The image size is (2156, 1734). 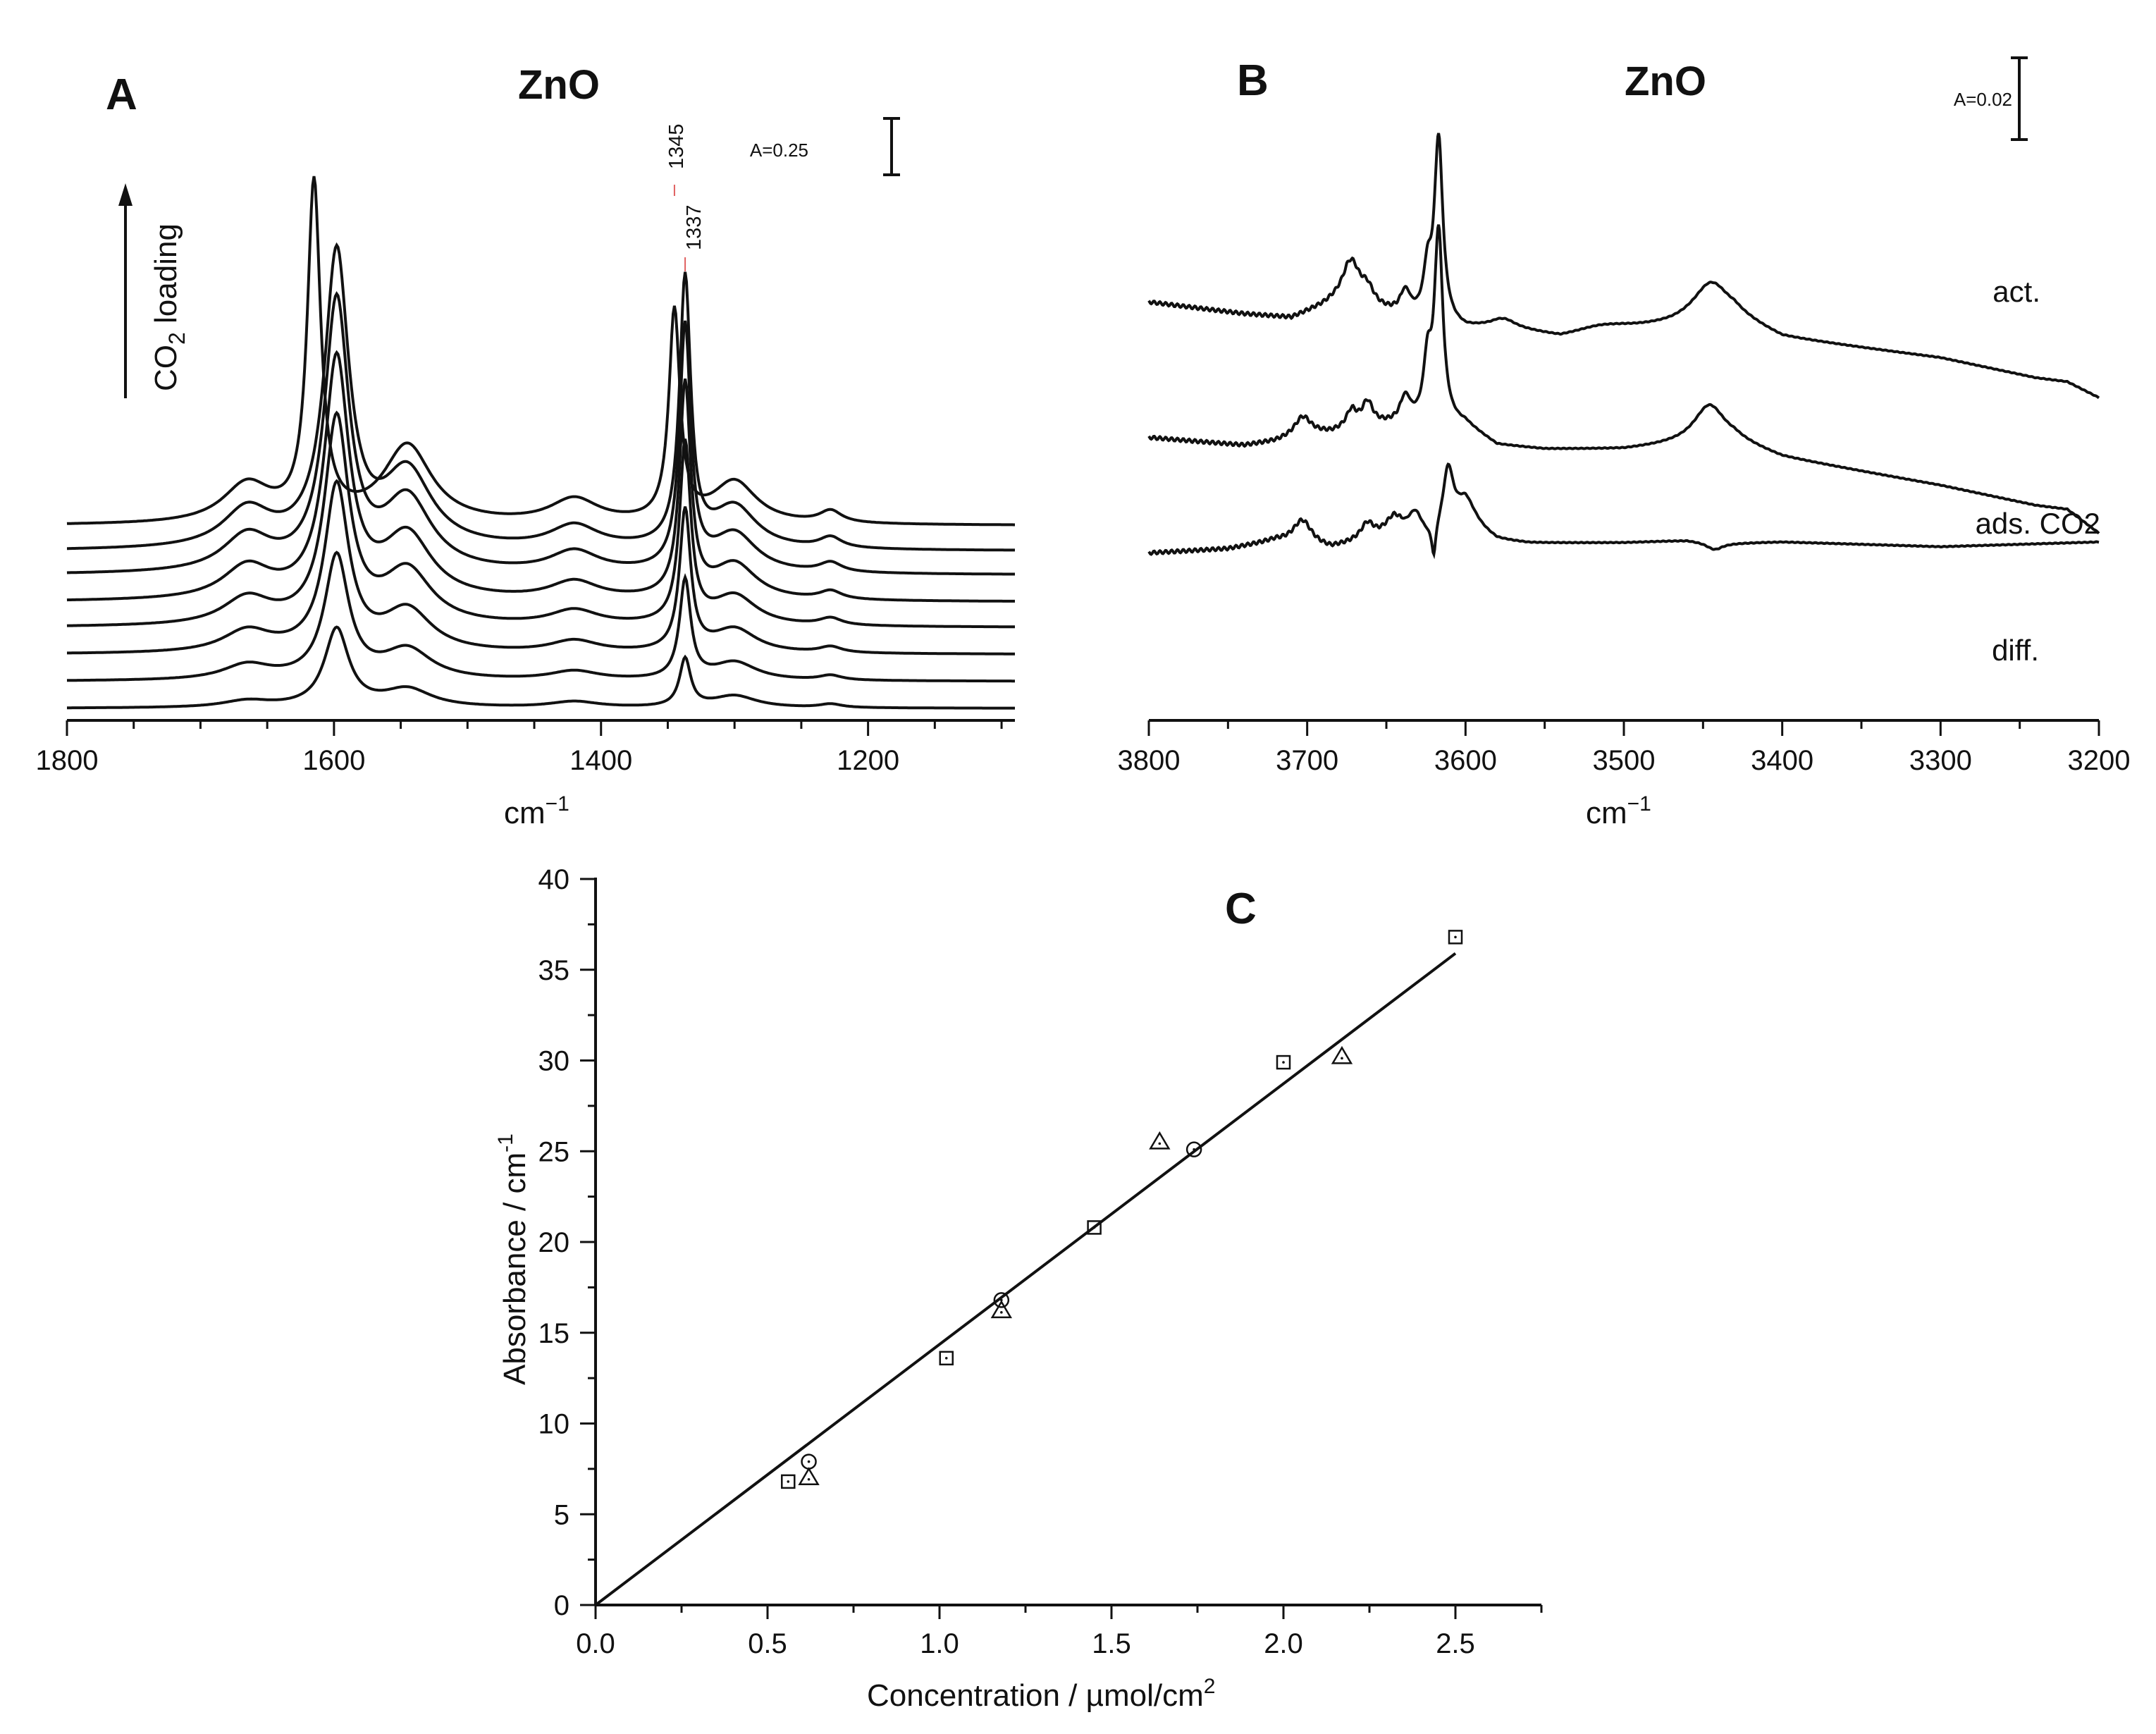 I want to click on panel-a-tick-label: 1400, so click(x=600, y=760).